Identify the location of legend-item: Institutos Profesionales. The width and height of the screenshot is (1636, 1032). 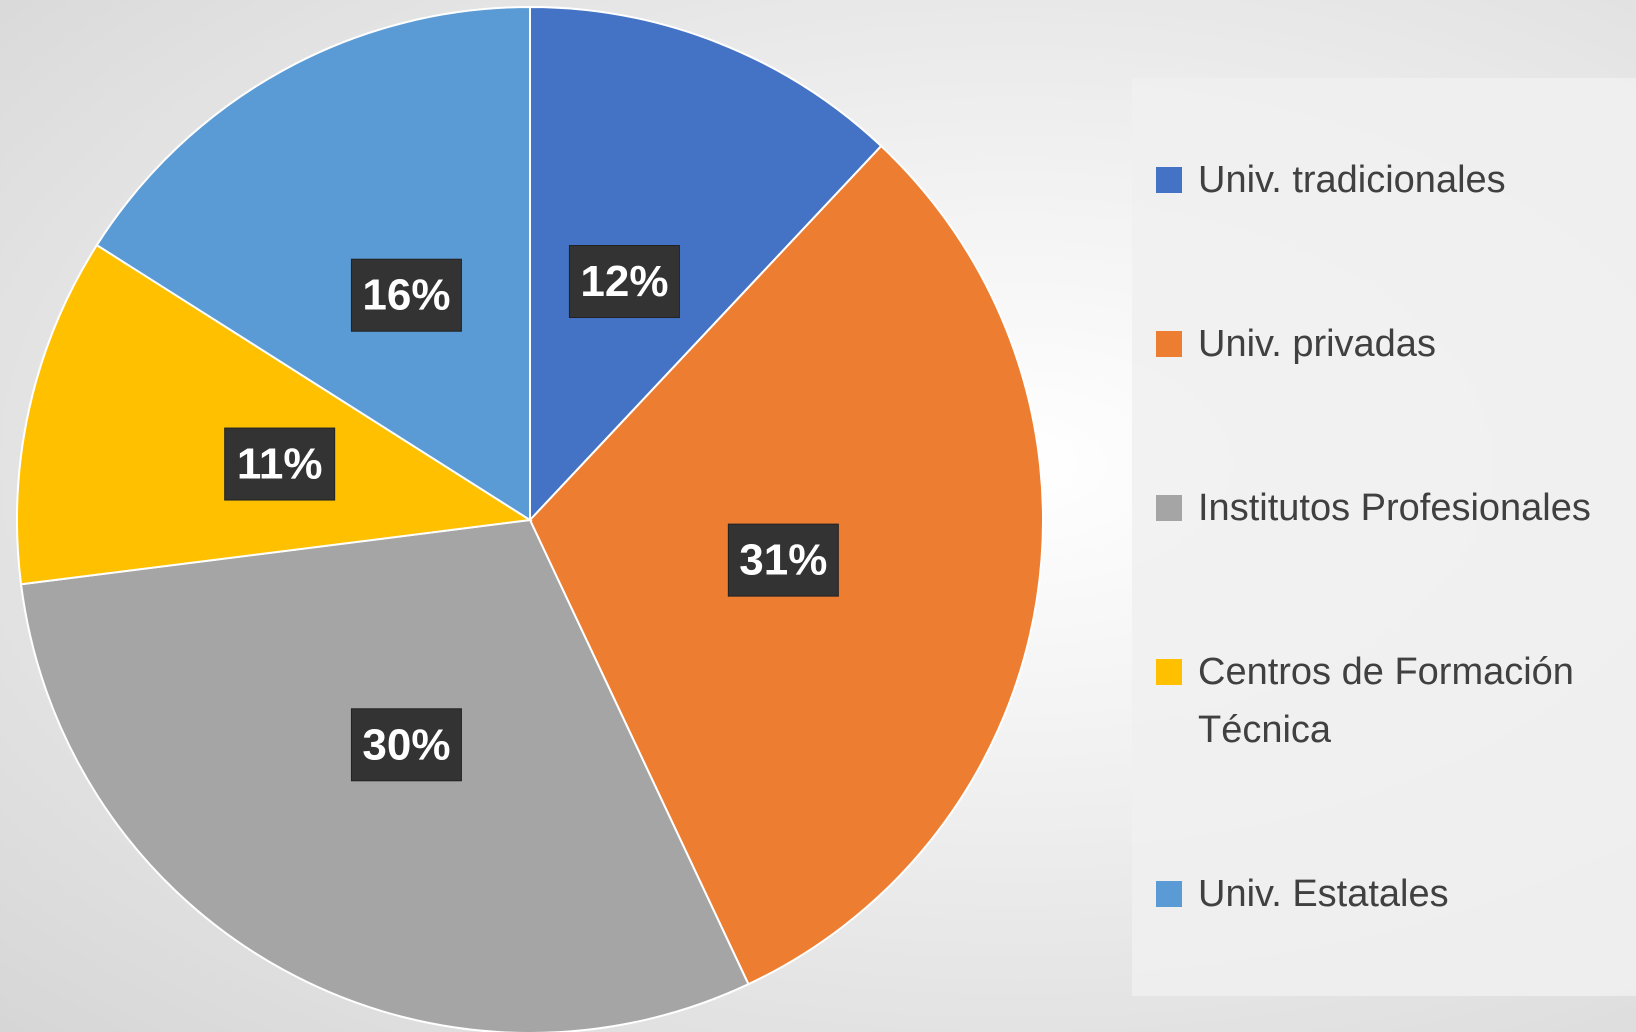
(1384, 508).